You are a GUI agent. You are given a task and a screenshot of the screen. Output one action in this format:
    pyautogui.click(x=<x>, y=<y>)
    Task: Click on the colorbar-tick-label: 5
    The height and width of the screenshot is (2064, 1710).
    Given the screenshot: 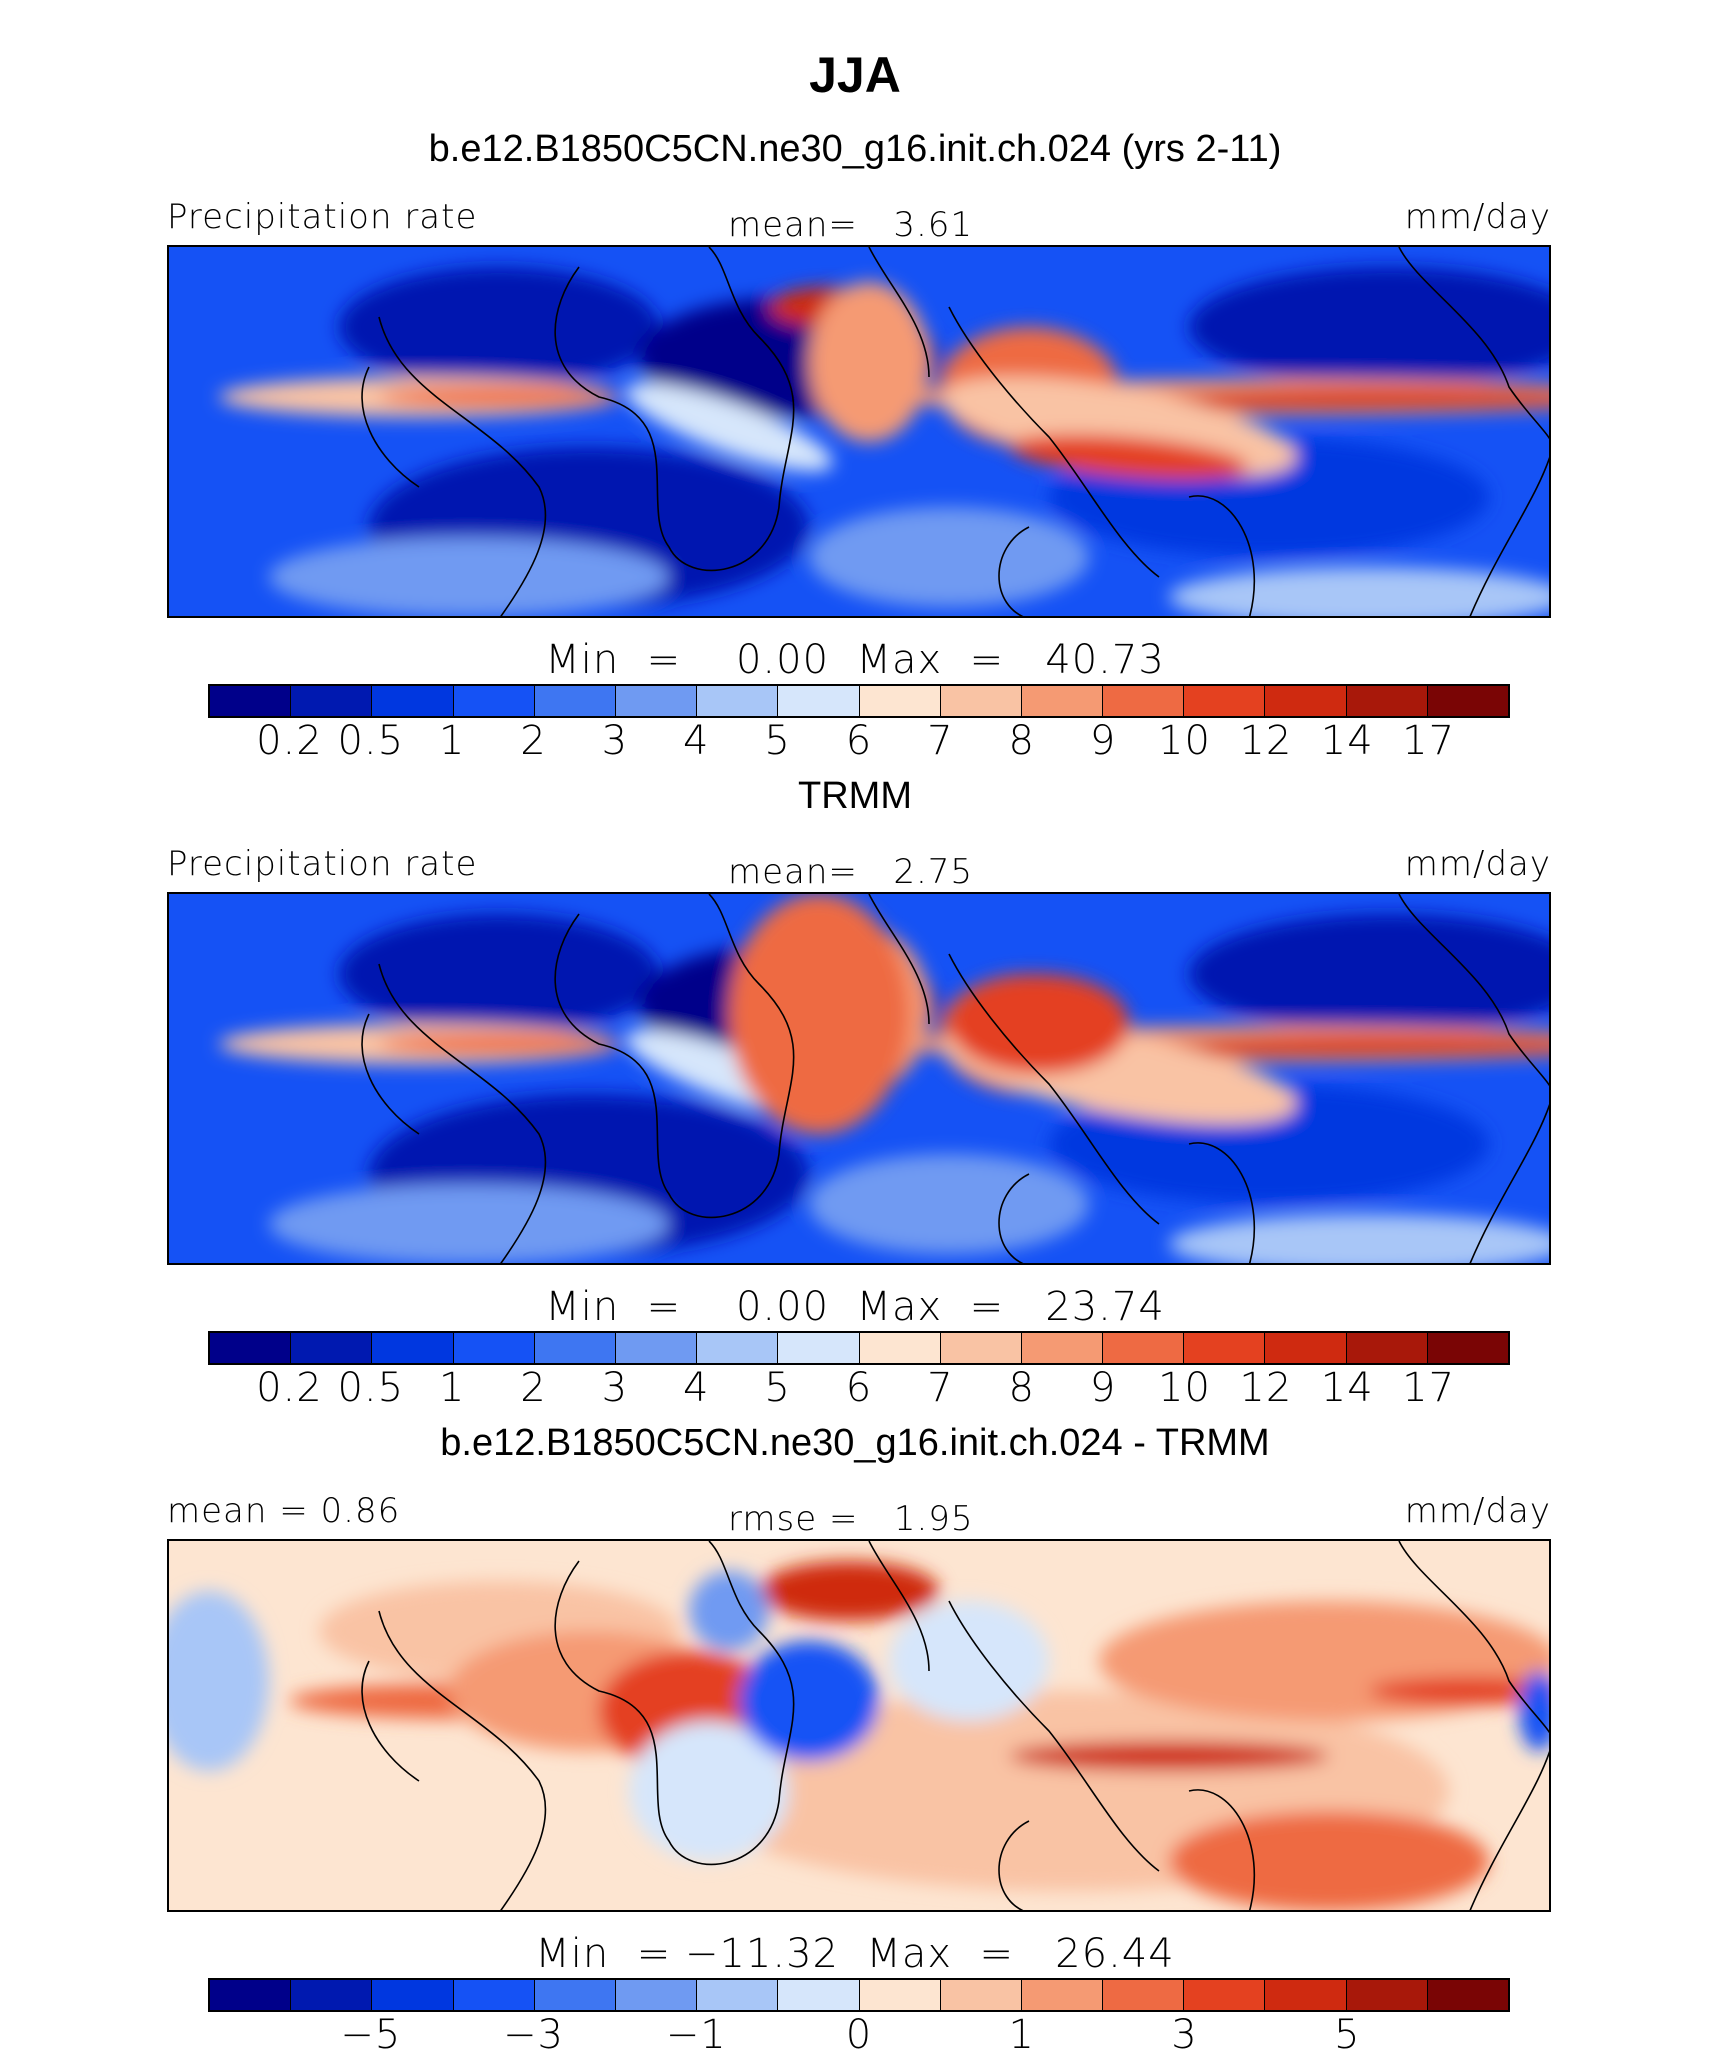 What is the action you would take?
    pyautogui.click(x=777, y=1388)
    